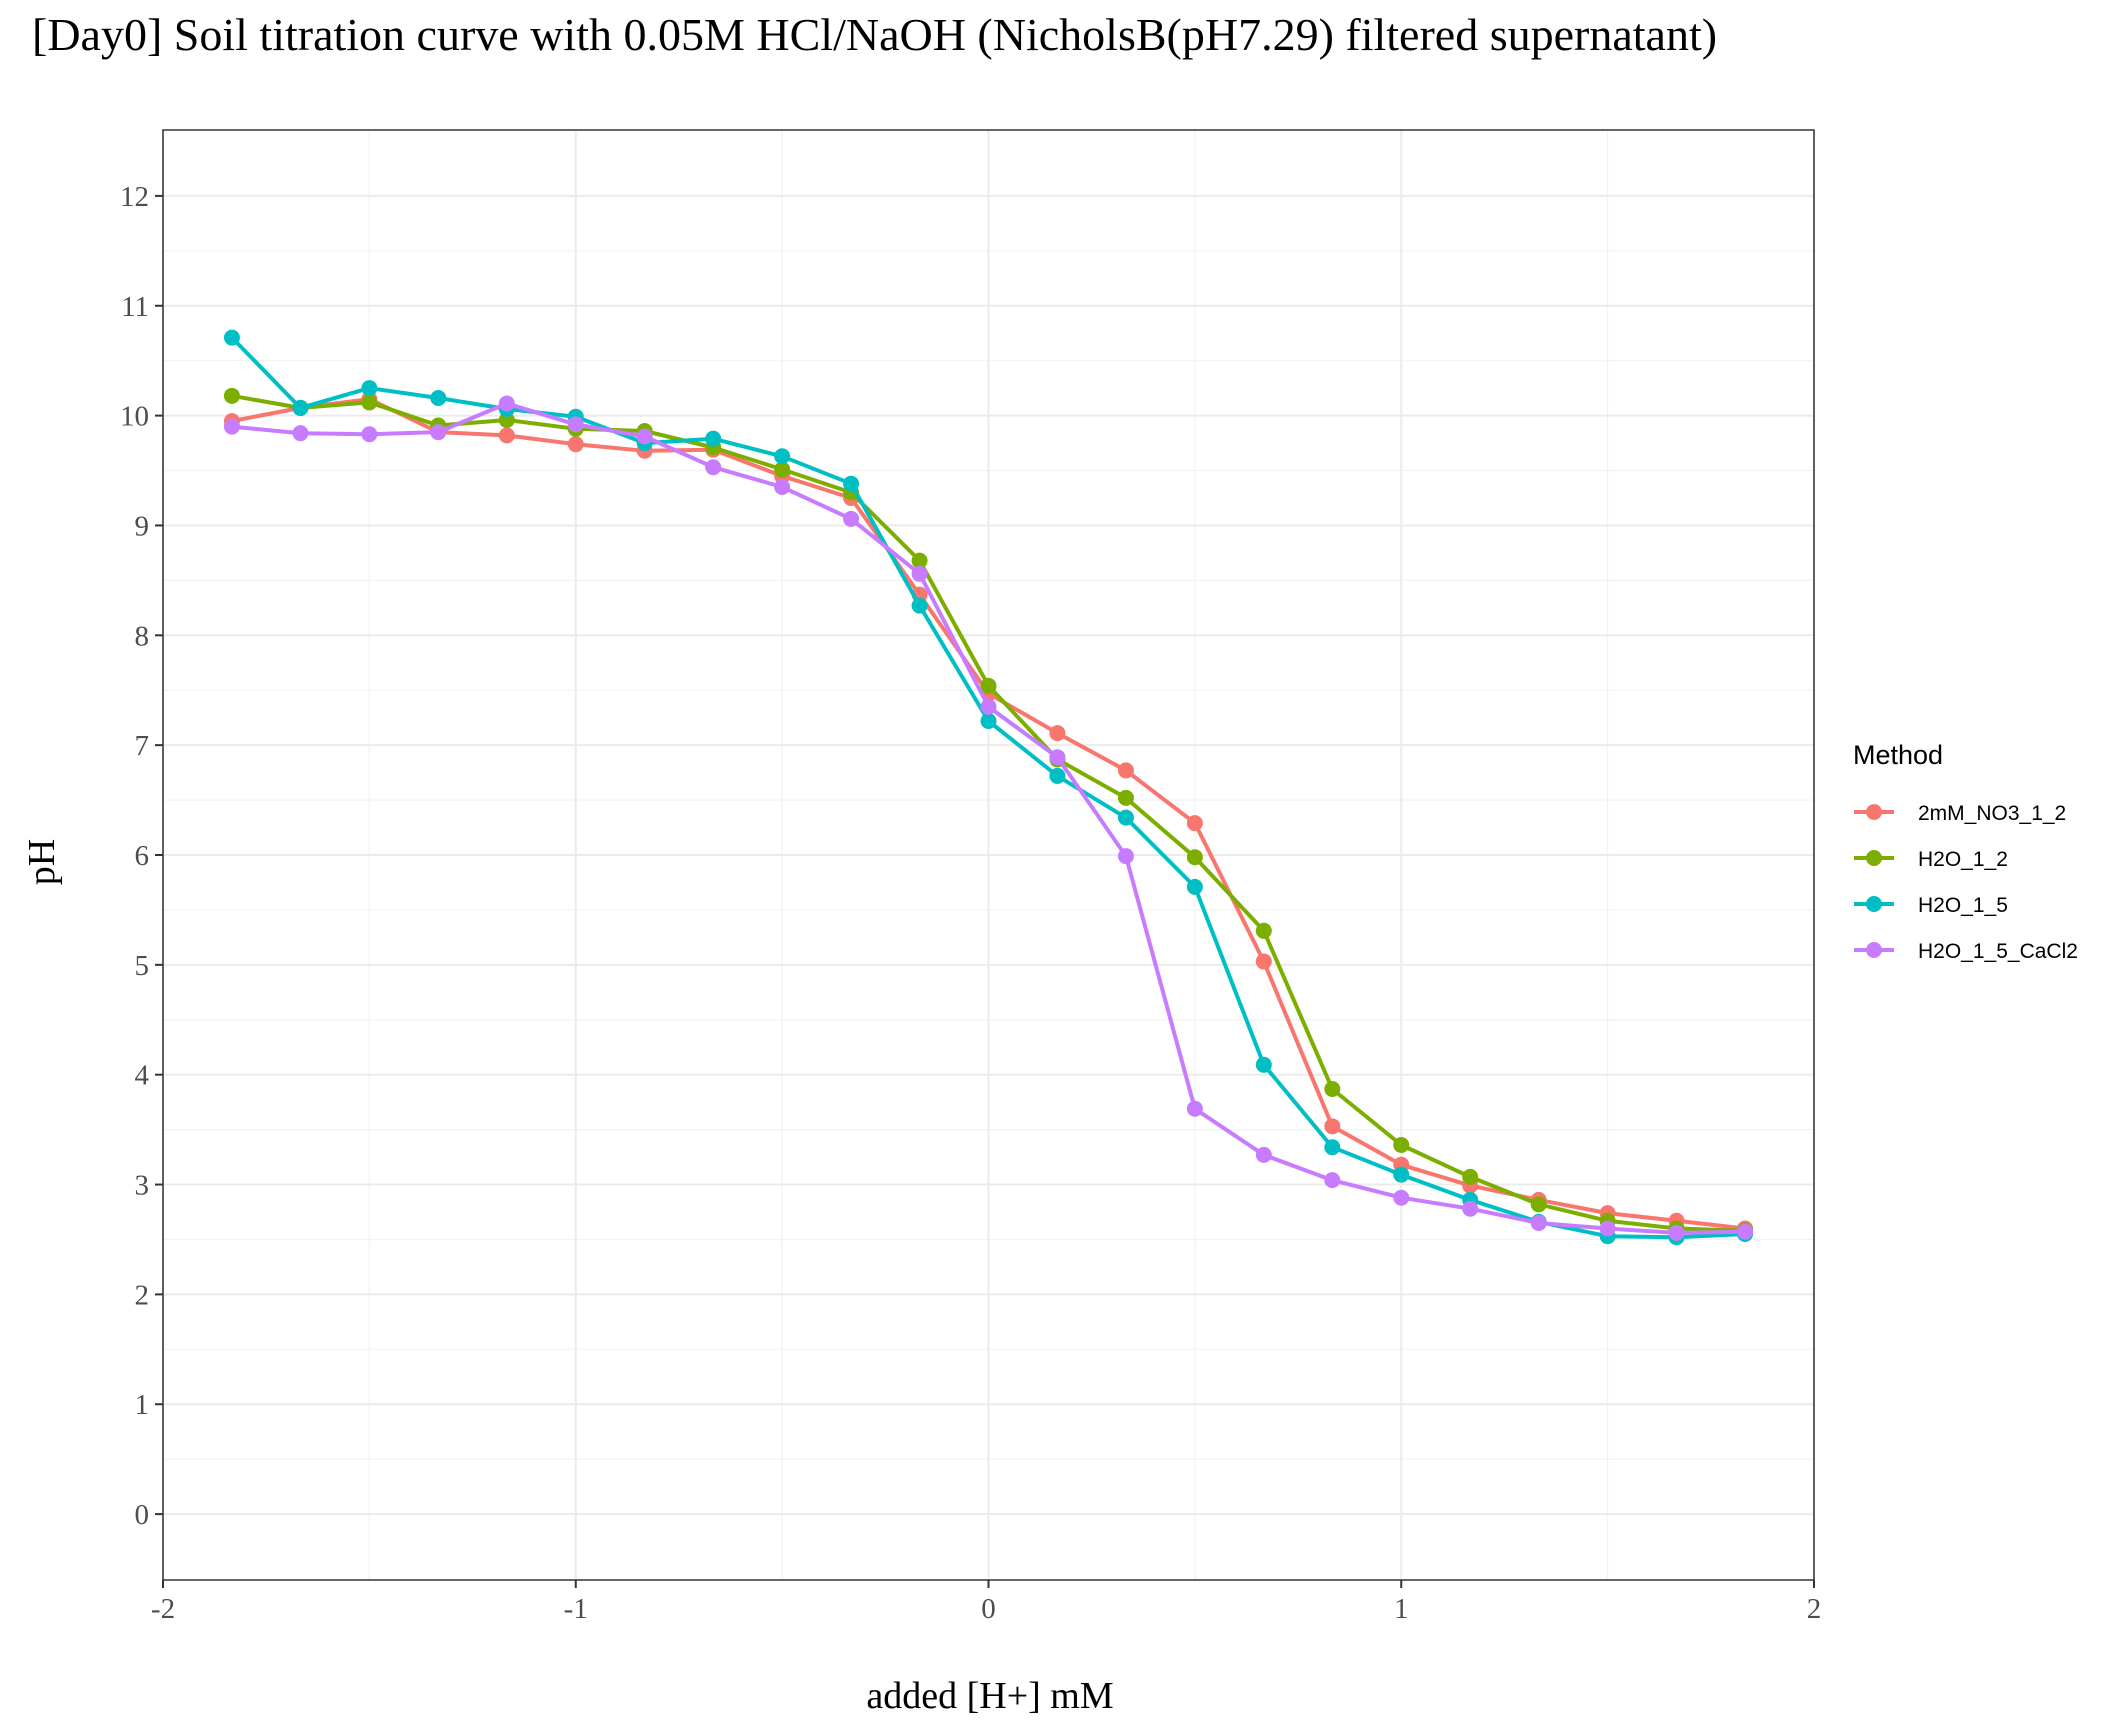 The image size is (2112, 1728). What do you see at coordinates (1963, 905) in the screenshot?
I see `legend-label: H2O_1_5` at bounding box center [1963, 905].